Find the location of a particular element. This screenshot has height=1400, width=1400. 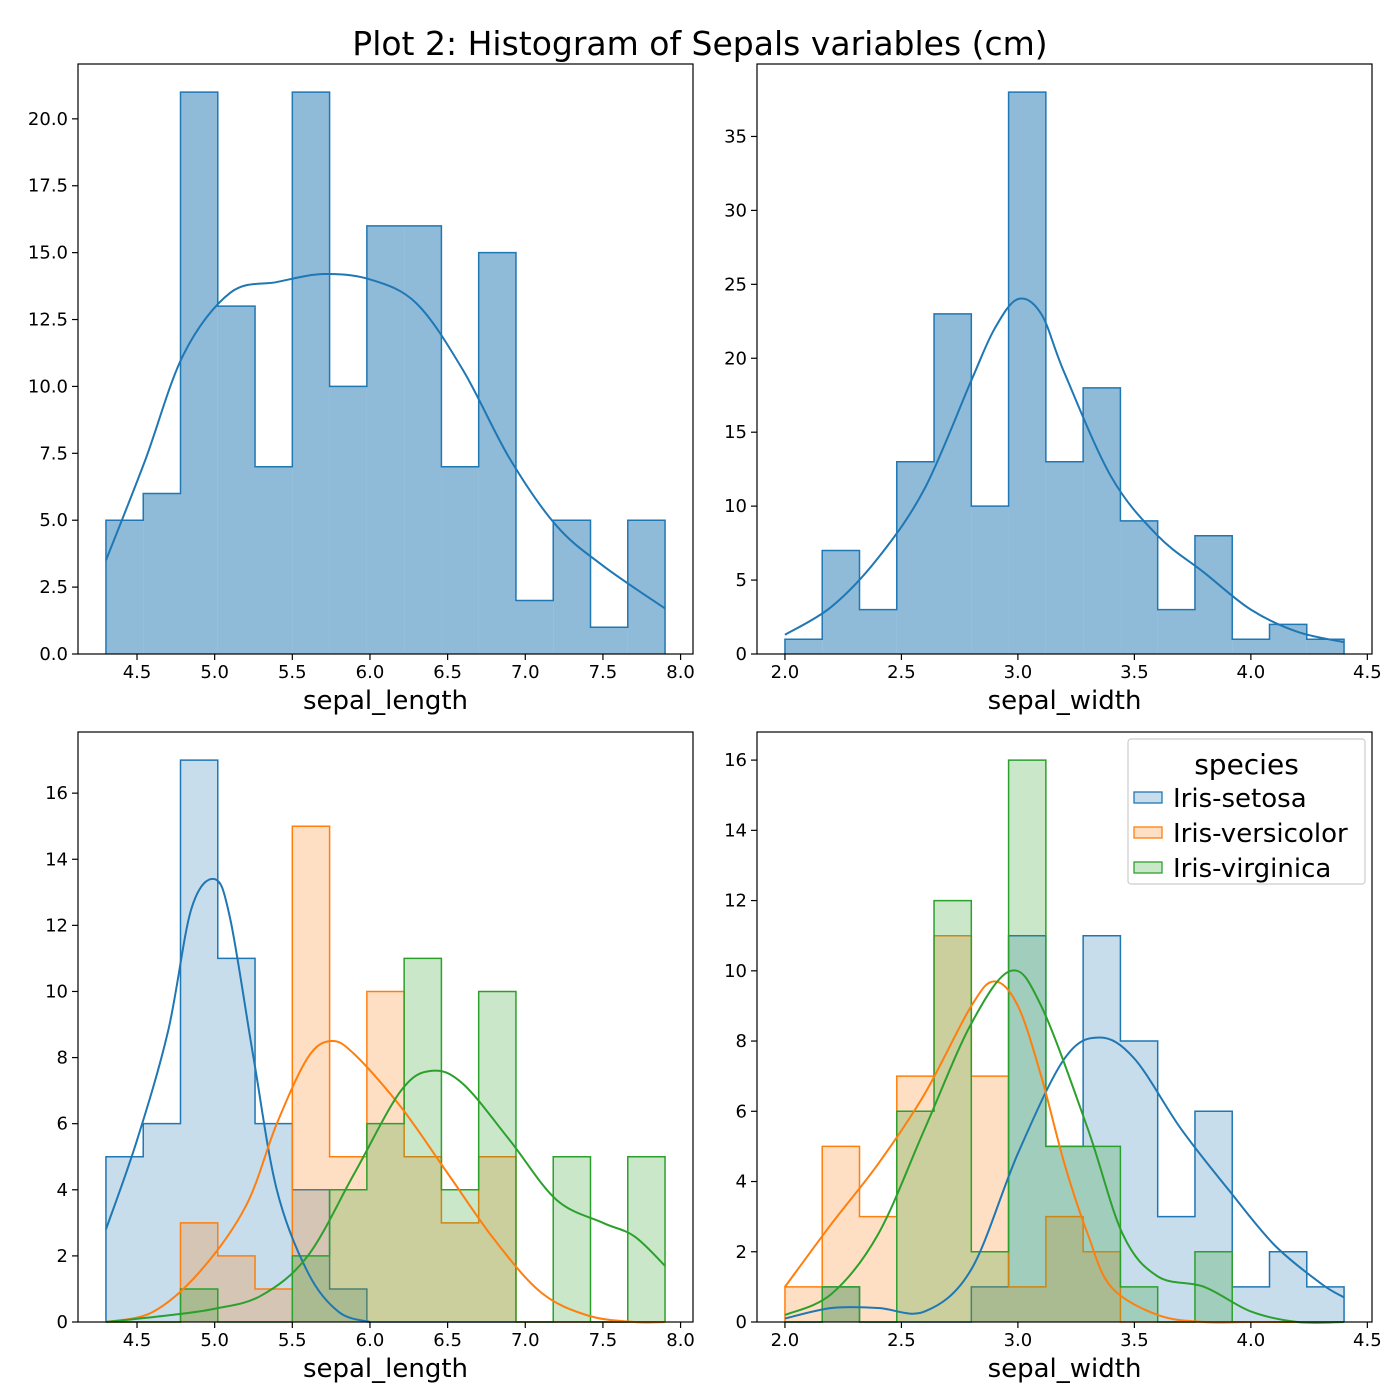

kde-line-Iris-setosa is located at coordinates (238, 1100).